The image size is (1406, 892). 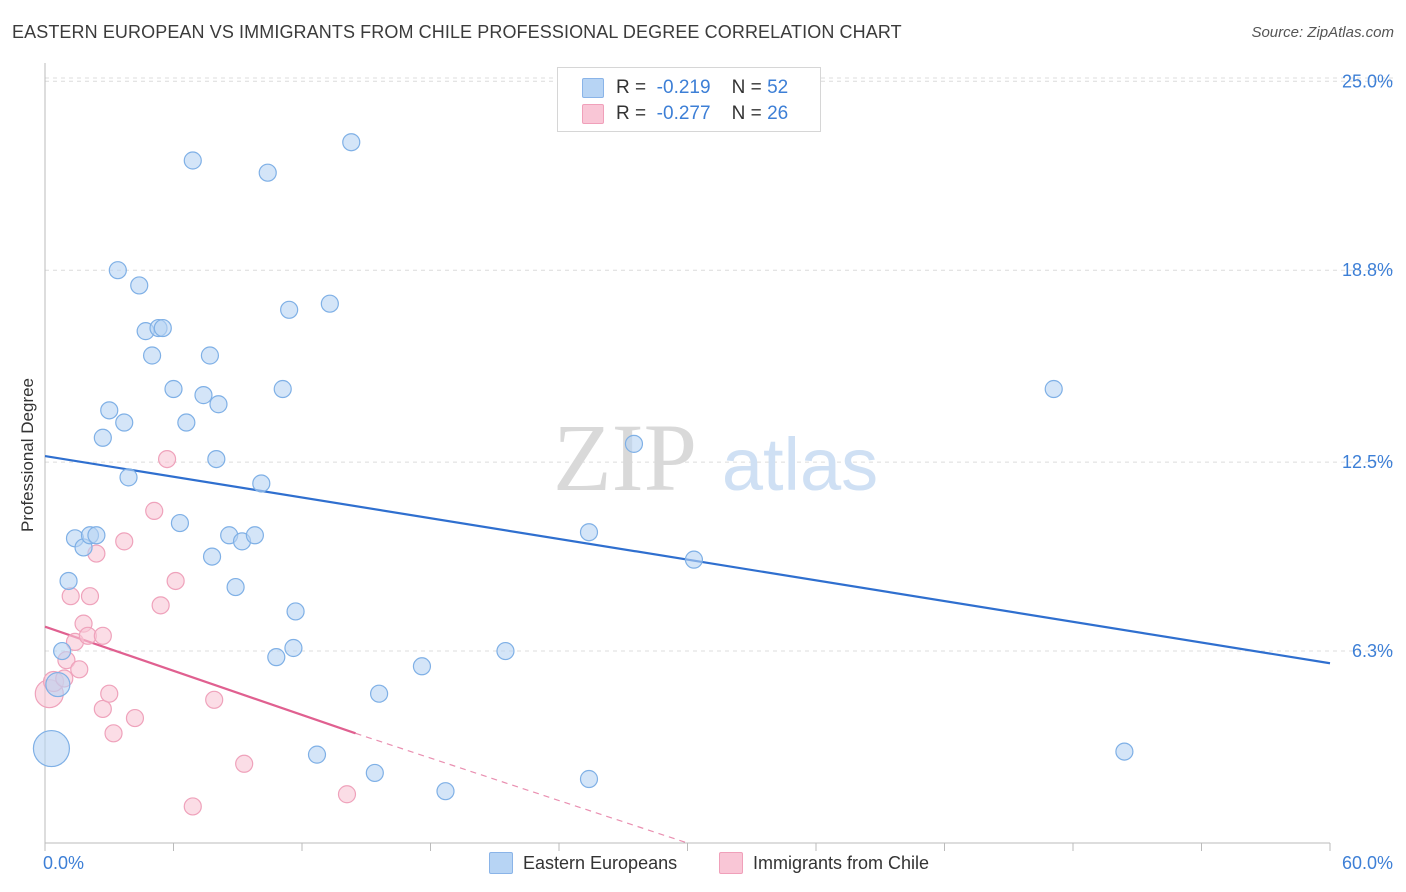 I want to click on y-axis-label: Professional Degree, so click(x=27, y=455).